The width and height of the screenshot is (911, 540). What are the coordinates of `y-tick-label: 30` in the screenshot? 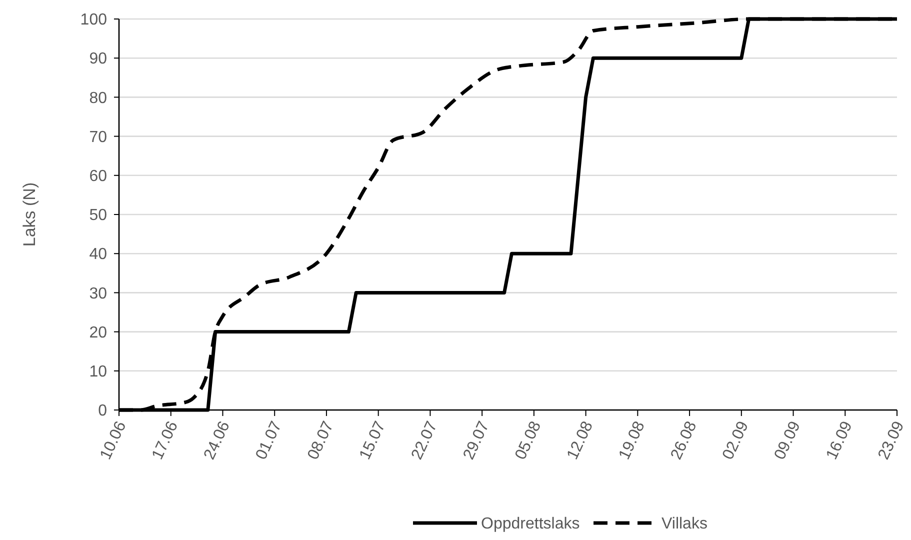 It's located at (98, 293).